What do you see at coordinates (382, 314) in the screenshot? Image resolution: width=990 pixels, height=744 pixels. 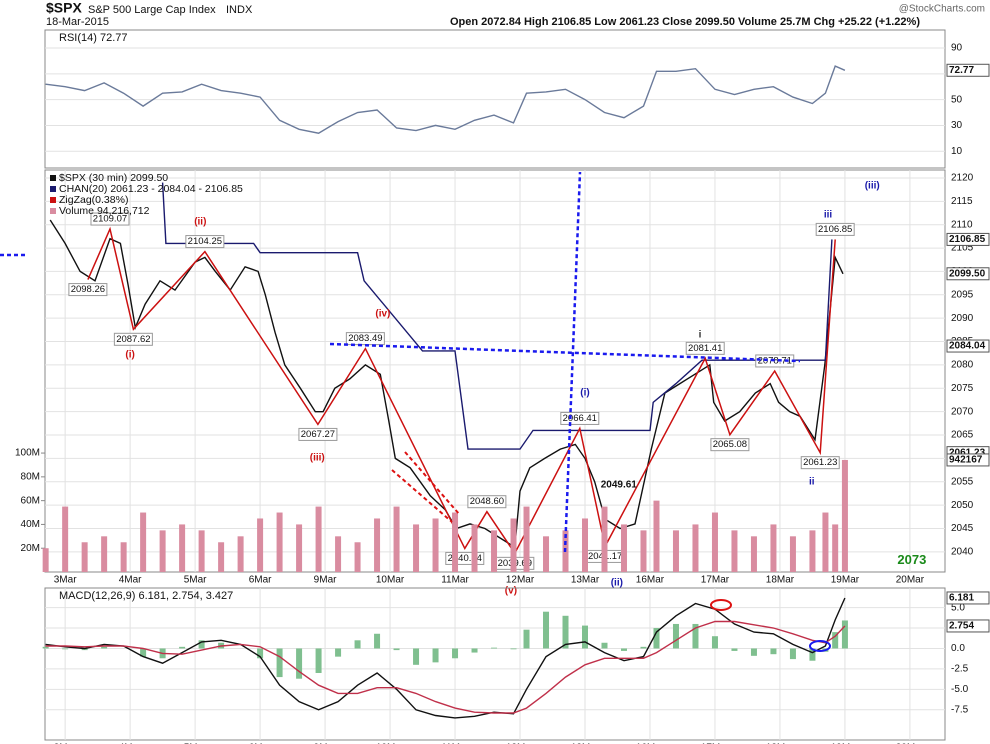 I see `annotation: (iv)` at bounding box center [382, 314].